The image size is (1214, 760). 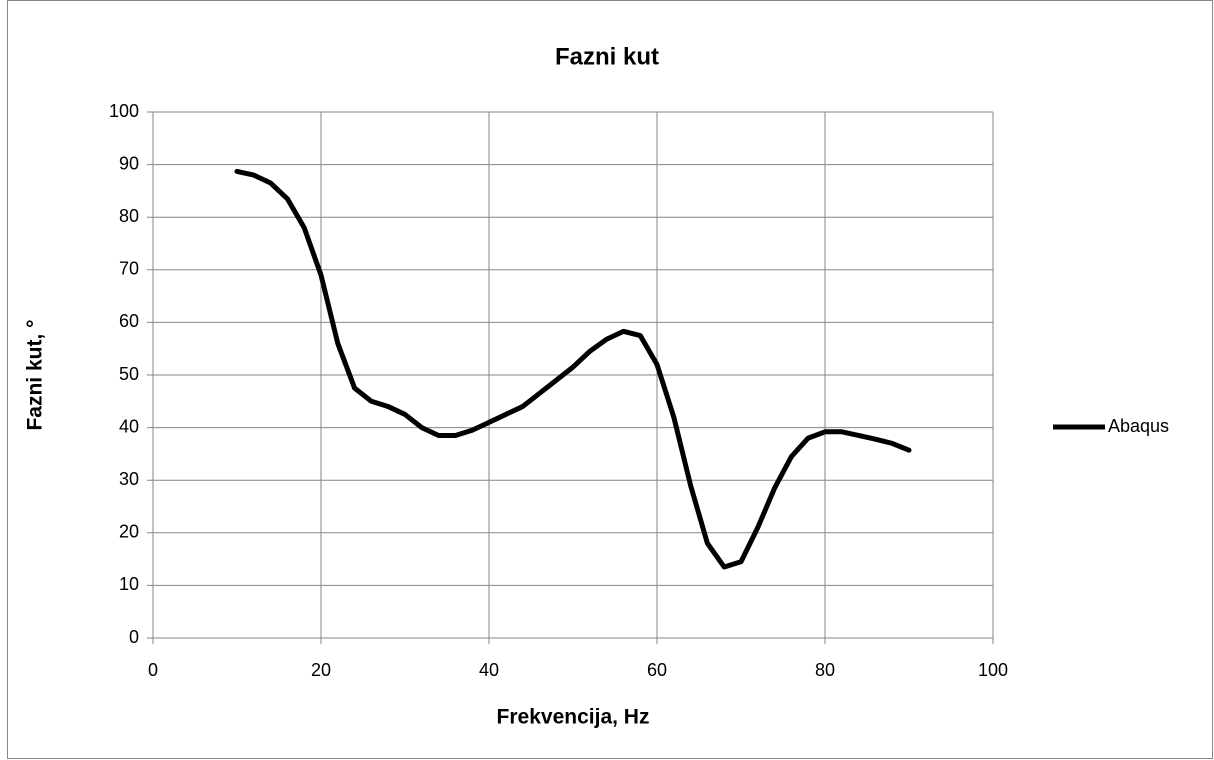 What do you see at coordinates (129, 216) in the screenshot?
I see `y-tick-label: 80` at bounding box center [129, 216].